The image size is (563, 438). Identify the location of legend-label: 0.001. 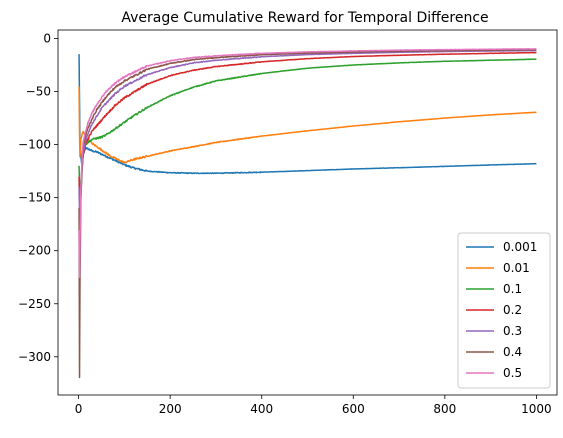
(520, 247).